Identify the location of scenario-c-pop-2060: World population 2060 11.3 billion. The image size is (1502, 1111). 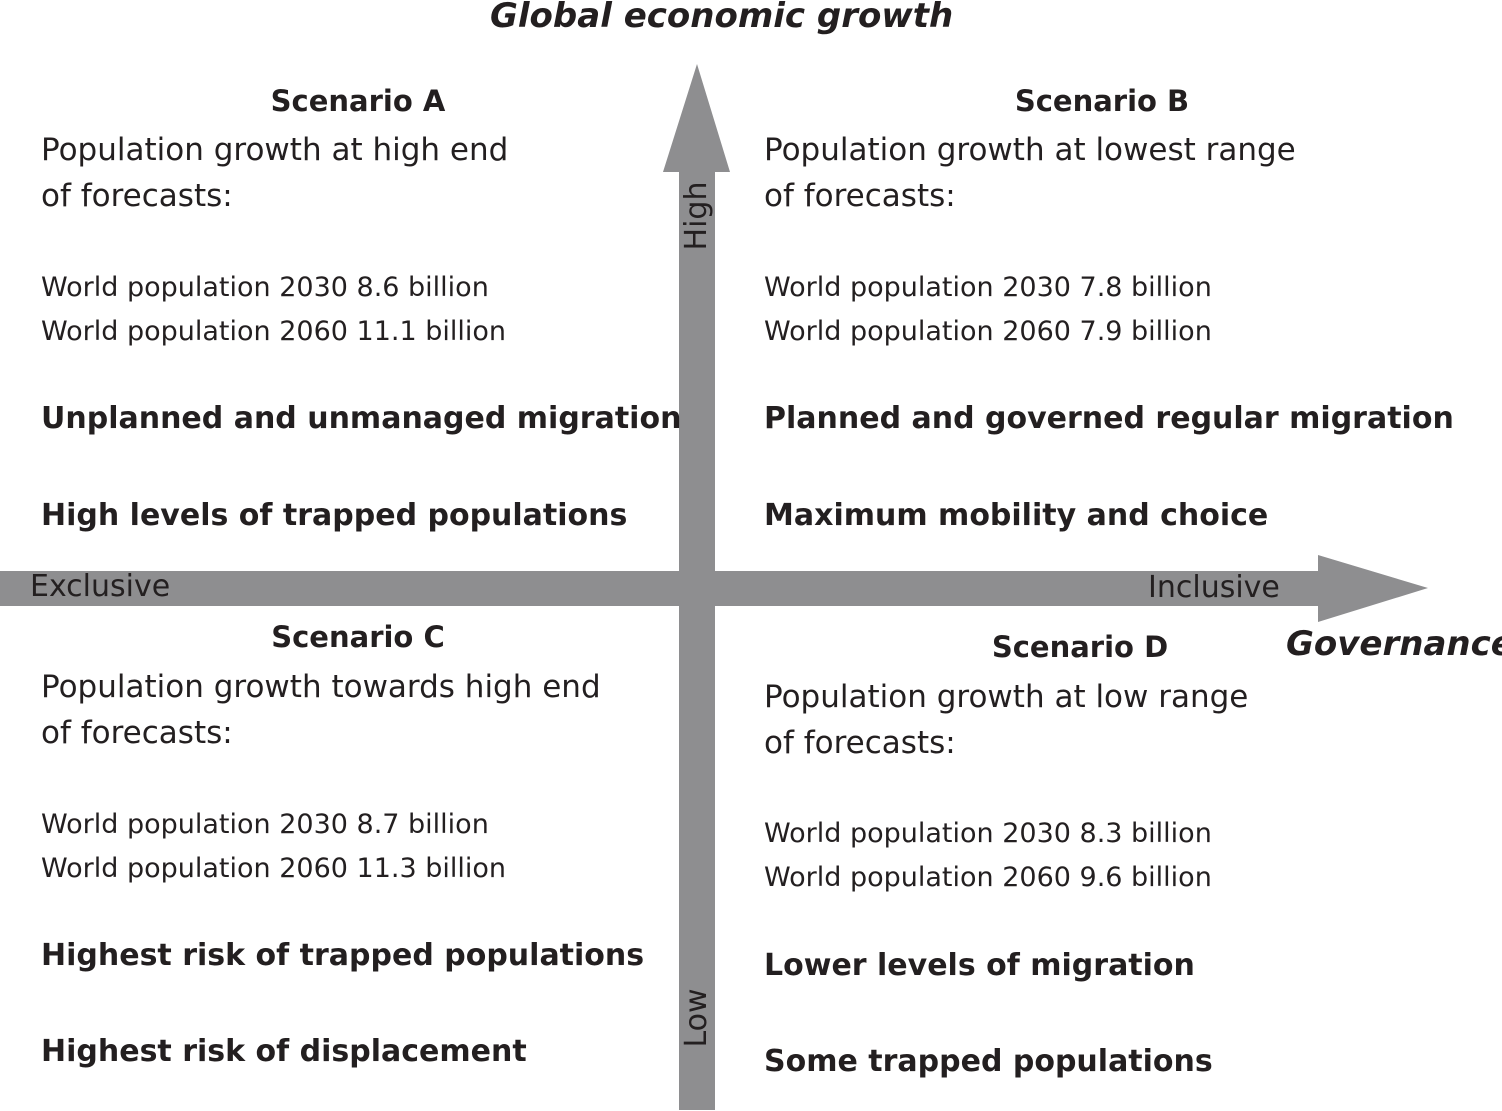
(273, 868).